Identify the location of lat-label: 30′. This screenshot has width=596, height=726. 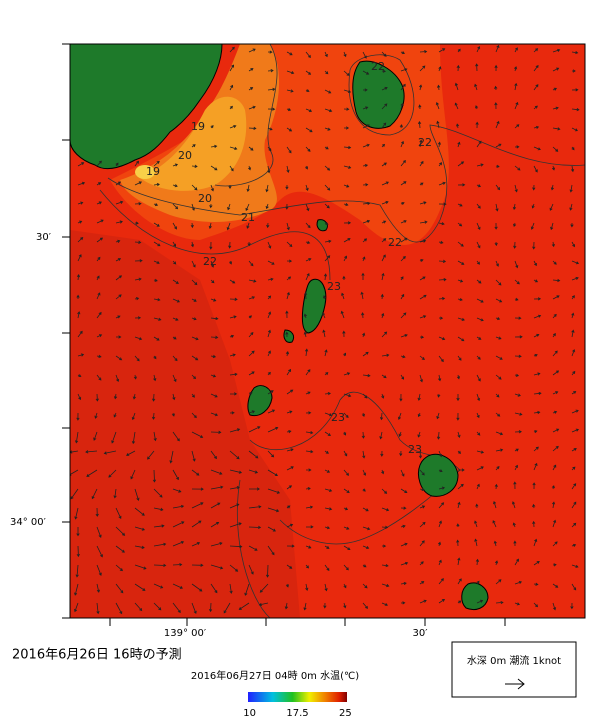
(44, 237).